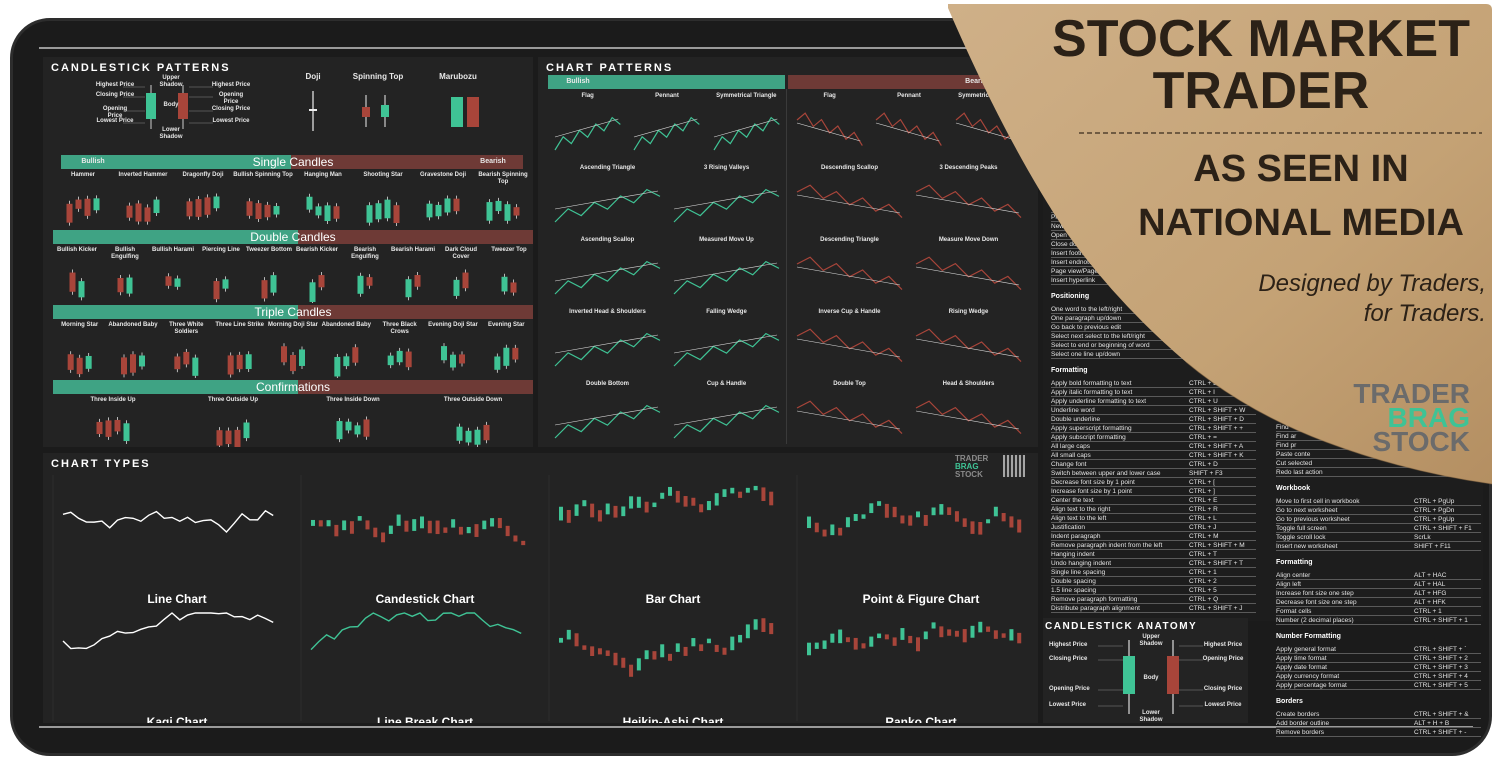 The height and width of the screenshot is (765, 1500). Describe the element at coordinates (980, 467) in the screenshot. I see `brand-mini: TRADER BRAG STOCK` at that location.